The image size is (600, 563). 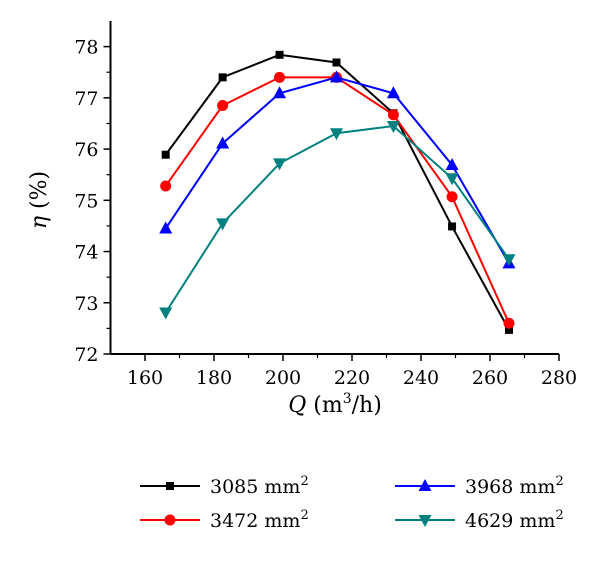 I want to click on legend-item: 3968 mm2, so click(x=479, y=486).